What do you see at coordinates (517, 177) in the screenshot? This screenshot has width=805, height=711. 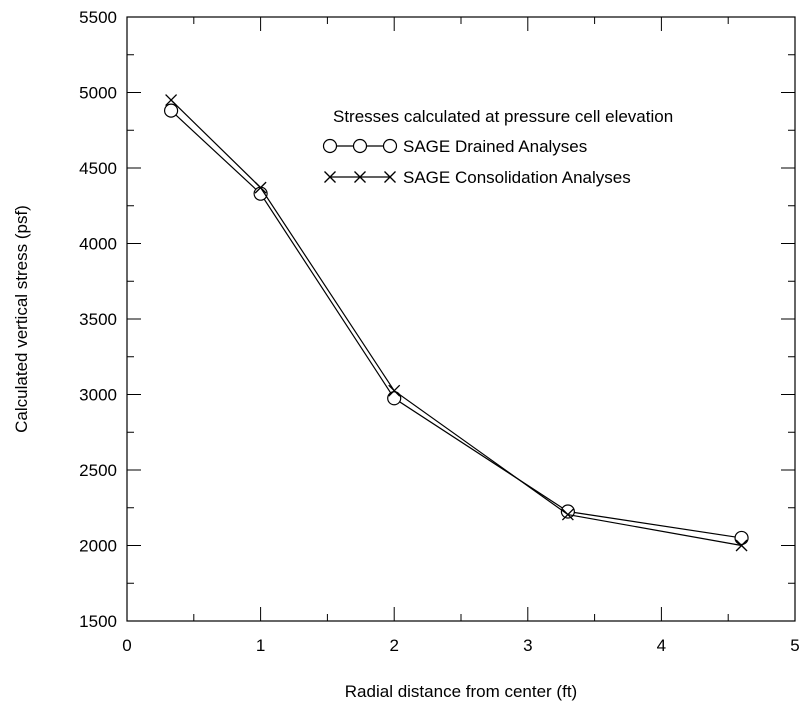 I see `legend-label: SAGE Consolidation Analyses` at bounding box center [517, 177].